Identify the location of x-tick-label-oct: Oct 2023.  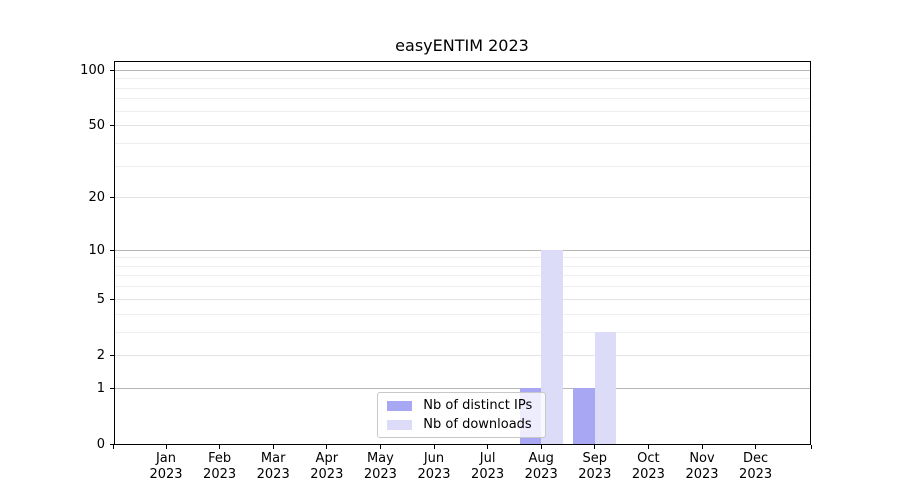
(648, 467).